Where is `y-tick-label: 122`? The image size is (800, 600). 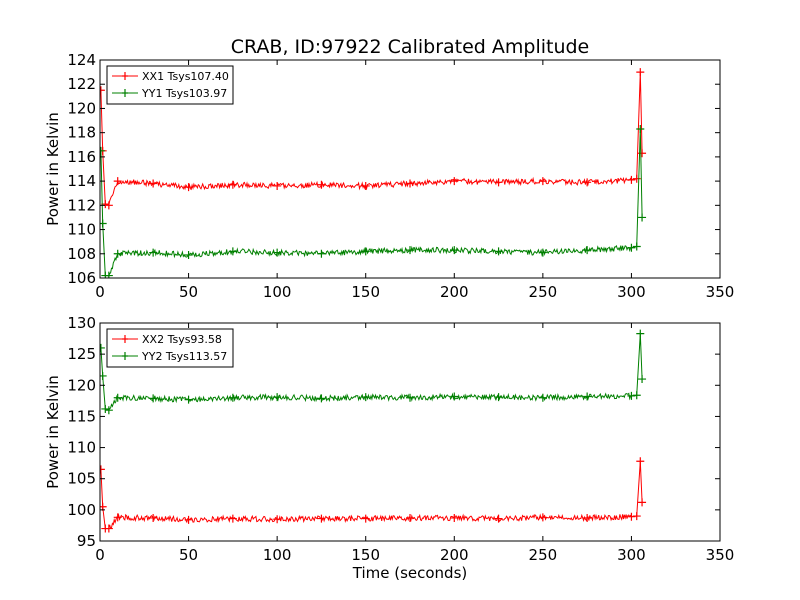
y-tick-label: 122 is located at coordinates (81, 84).